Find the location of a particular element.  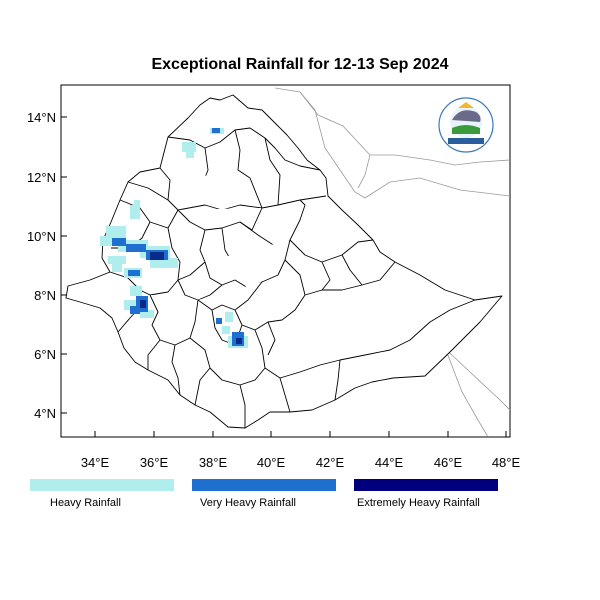

lat-tick-label: 12°N is located at coordinates (41, 177).